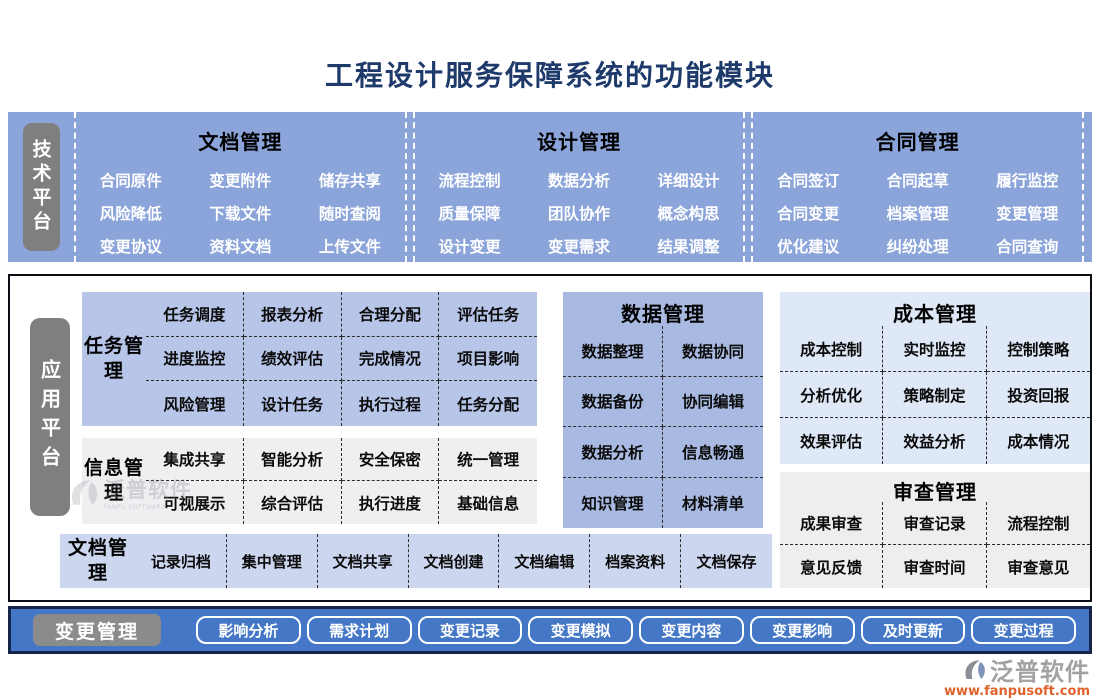 The height and width of the screenshot is (700, 1100). What do you see at coordinates (248, 630) in the screenshot?
I see `change-item-pill: 影响分析` at bounding box center [248, 630].